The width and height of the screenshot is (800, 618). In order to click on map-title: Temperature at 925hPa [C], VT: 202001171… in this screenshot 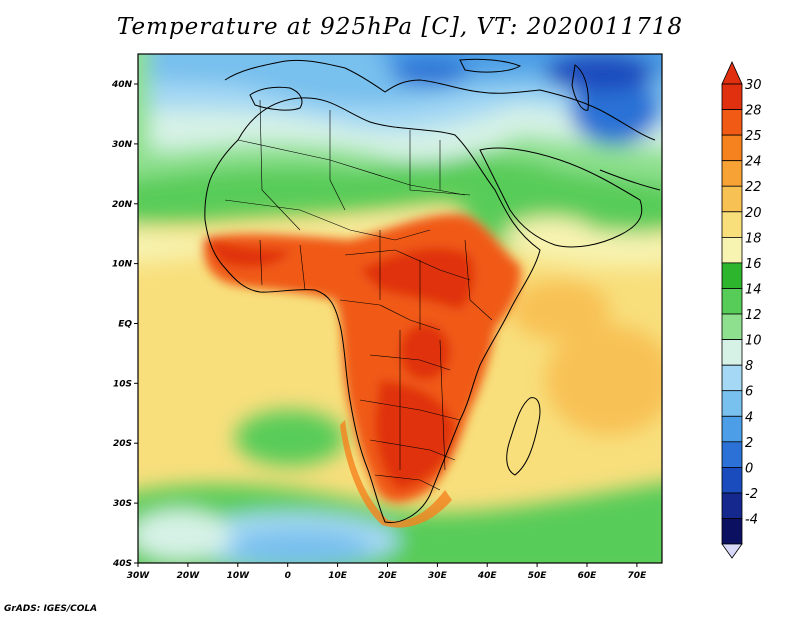, I will do `click(400, 27)`.